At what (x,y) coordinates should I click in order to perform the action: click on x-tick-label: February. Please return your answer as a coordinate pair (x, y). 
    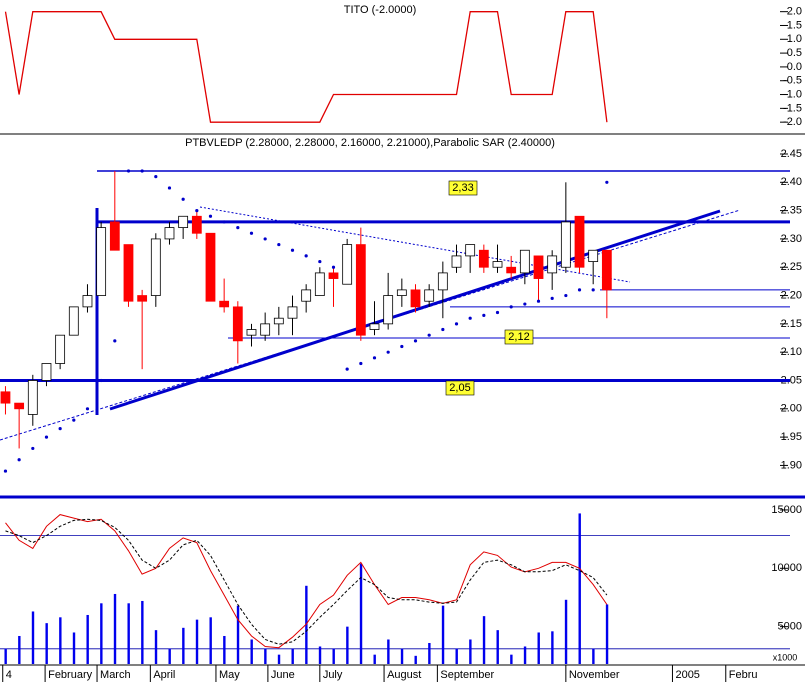
    Looking at the image, I should click on (70, 675).